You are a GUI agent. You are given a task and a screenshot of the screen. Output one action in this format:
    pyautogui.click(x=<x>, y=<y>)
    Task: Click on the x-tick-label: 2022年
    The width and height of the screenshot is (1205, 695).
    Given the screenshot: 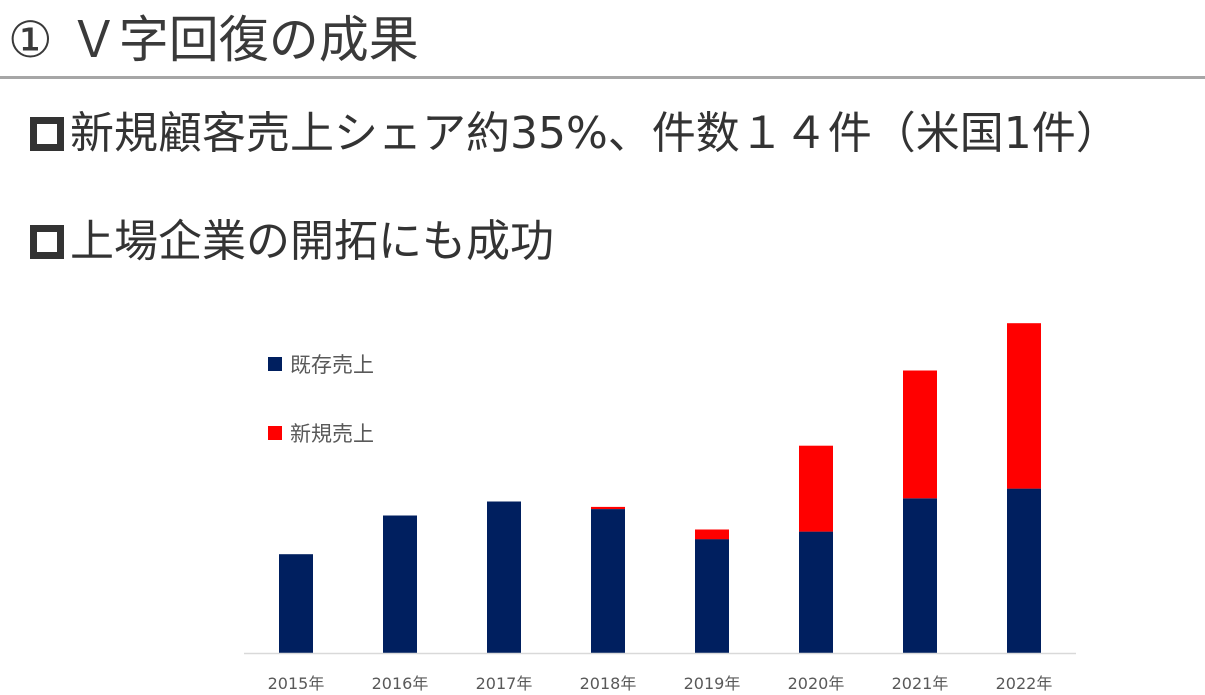 What is the action you would take?
    pyautogui.click(x=1024, y=683)
    